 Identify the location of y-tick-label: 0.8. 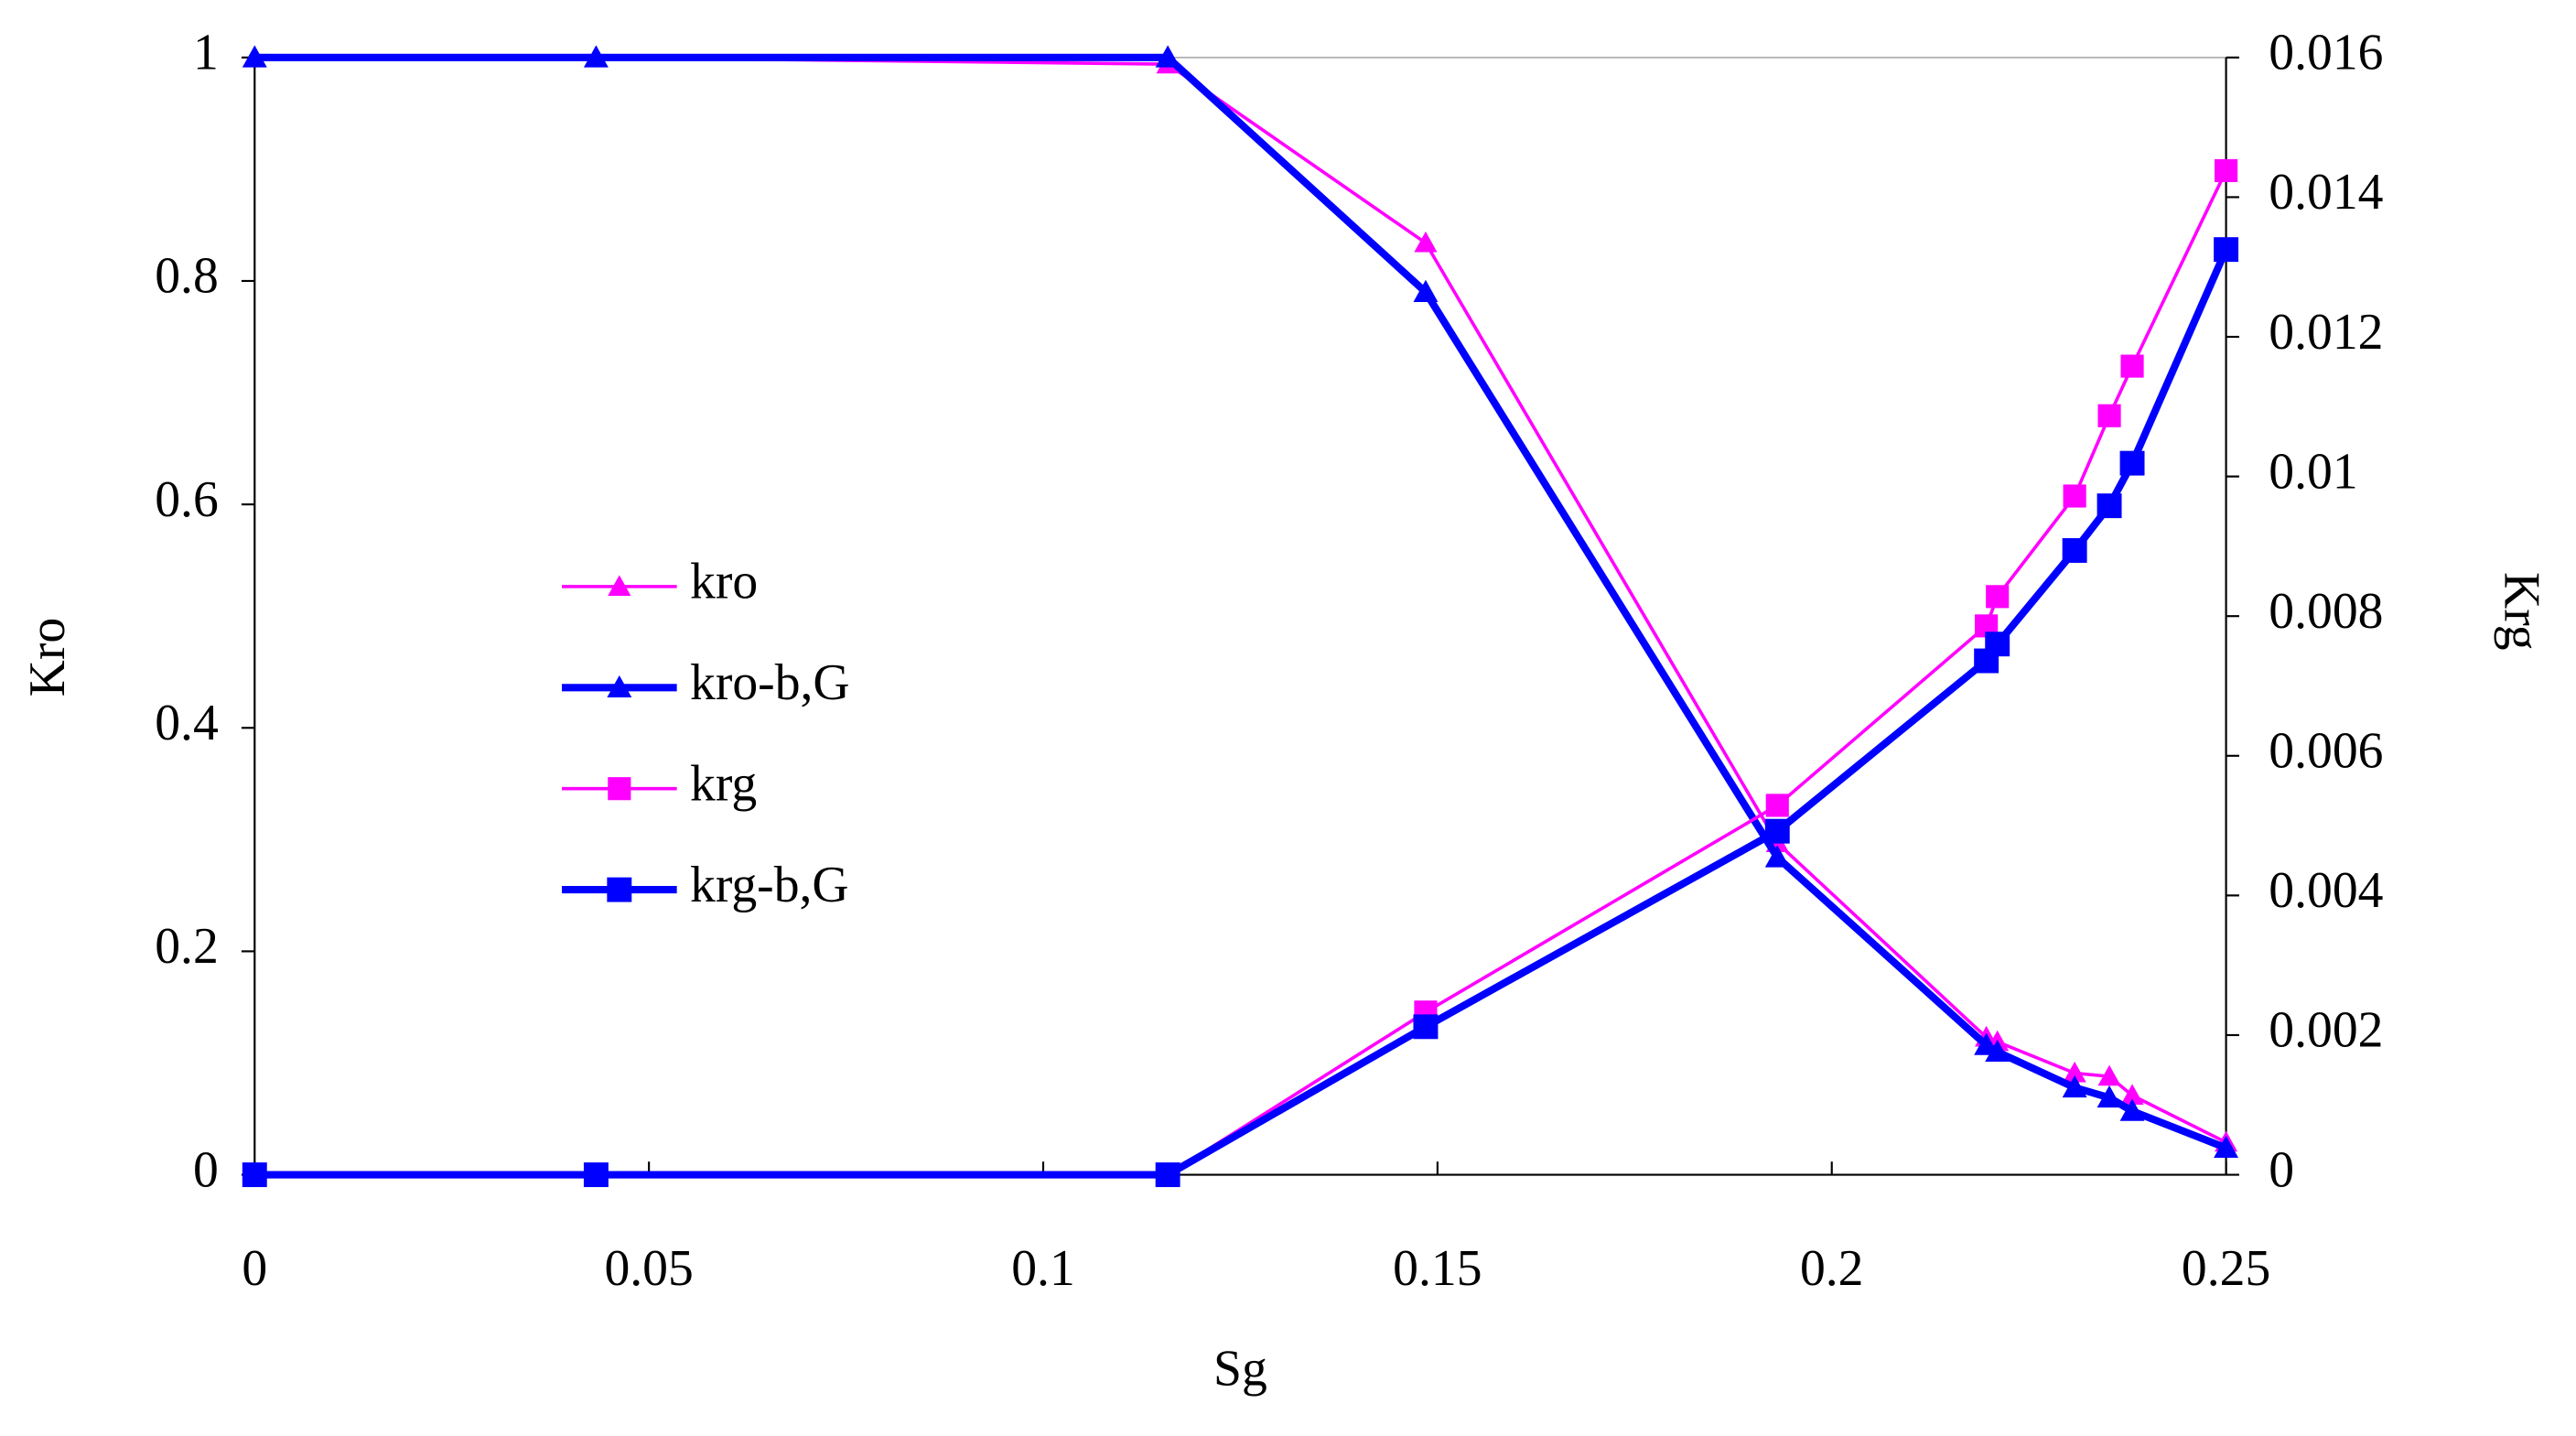
(187, 276).